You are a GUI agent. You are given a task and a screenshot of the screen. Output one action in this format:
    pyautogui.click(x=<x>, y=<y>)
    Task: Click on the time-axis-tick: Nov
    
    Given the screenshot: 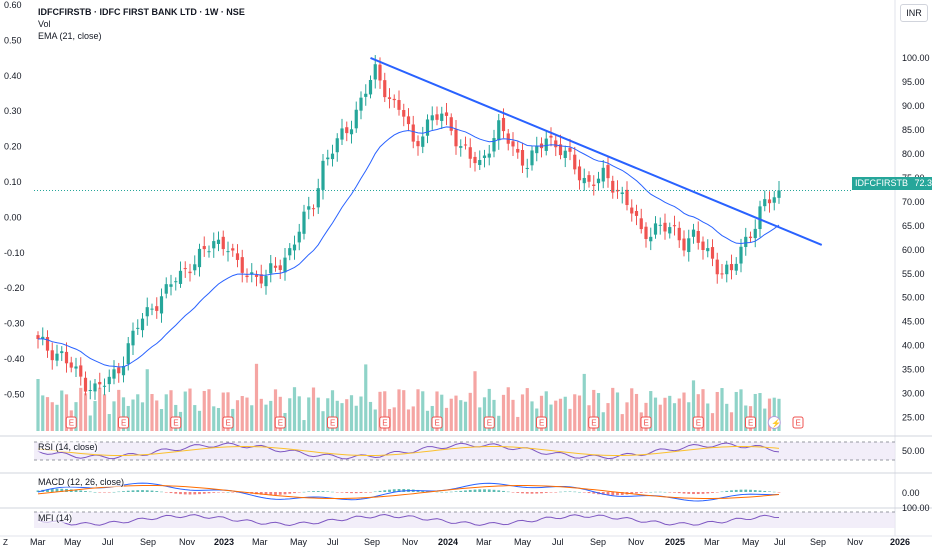 What is the action you would take?
    pyautogui.click(x=187, y=542)
    